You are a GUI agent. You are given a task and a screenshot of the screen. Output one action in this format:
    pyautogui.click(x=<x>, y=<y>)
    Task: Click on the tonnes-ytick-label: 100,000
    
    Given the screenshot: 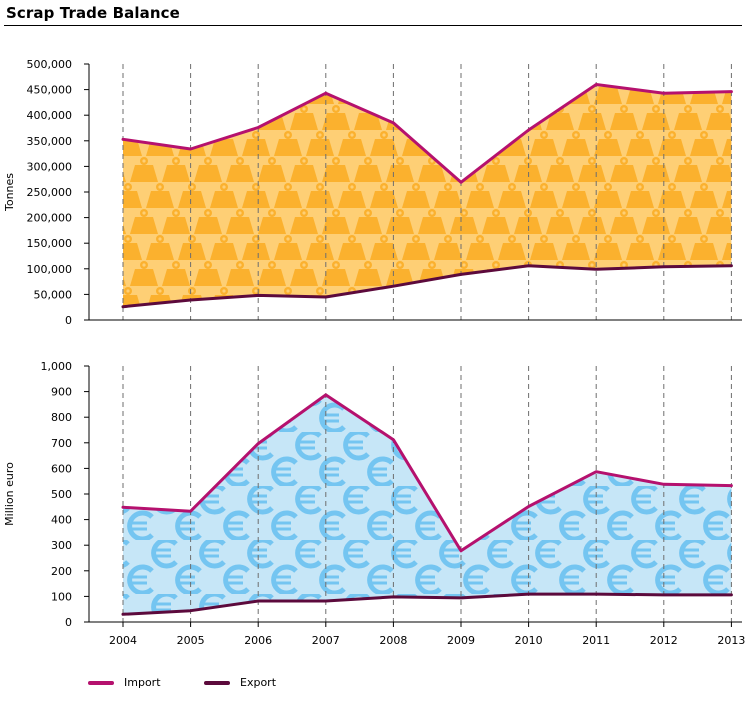 What is the action you would take?
    pyautogui.click(x=50, y=269)
    